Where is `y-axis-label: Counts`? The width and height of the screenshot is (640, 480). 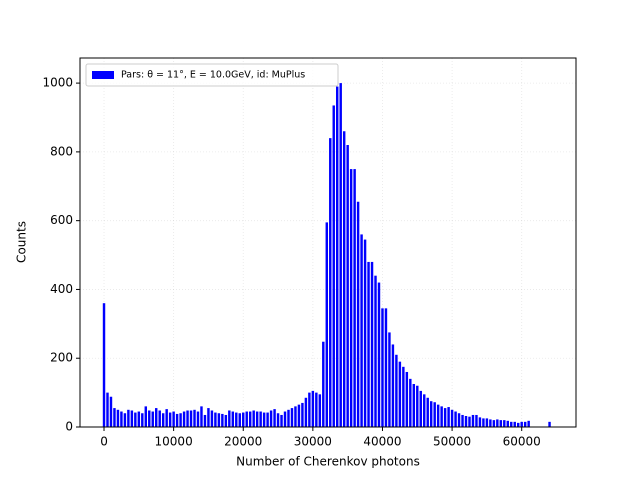
y-axis-label: Counts is located at coordinates (22, 242).